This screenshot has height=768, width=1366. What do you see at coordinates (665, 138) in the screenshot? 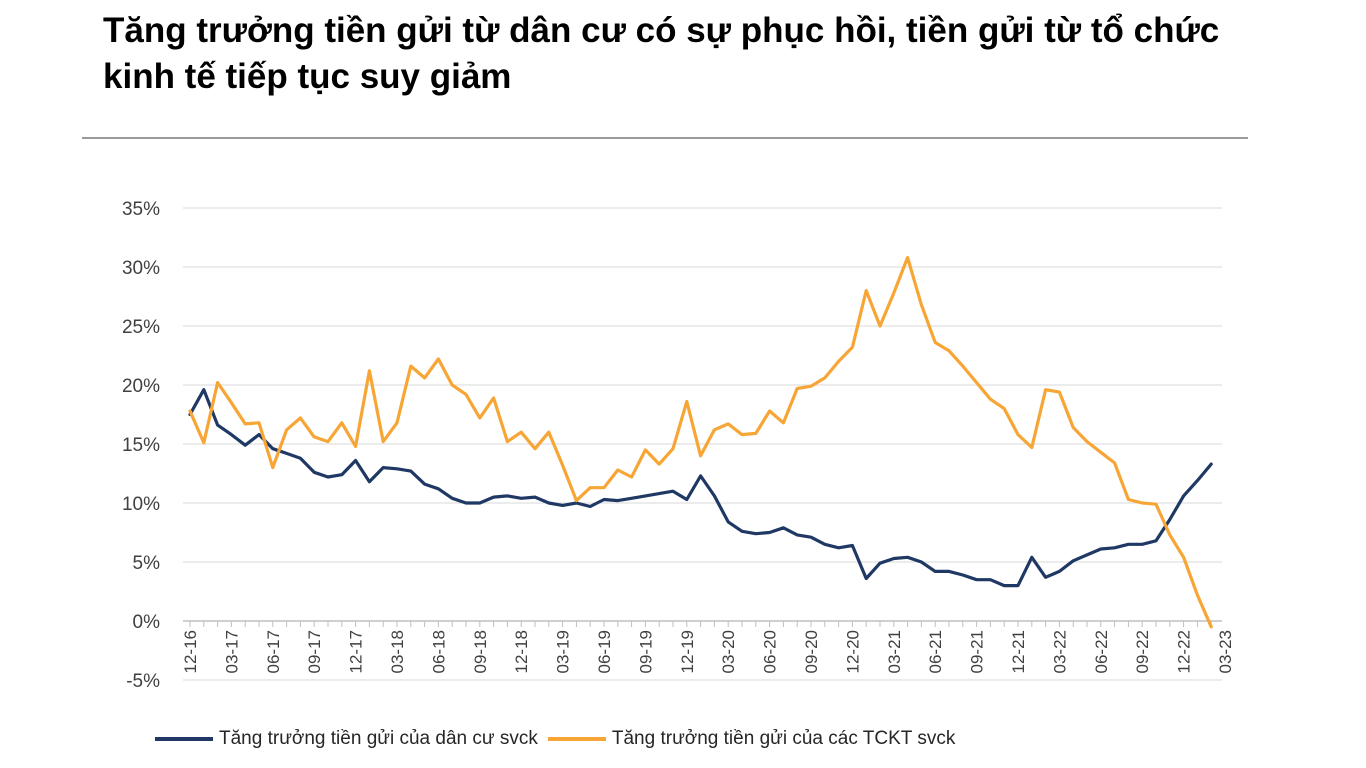
I see `title-divider` at bounding box center [665, 138].